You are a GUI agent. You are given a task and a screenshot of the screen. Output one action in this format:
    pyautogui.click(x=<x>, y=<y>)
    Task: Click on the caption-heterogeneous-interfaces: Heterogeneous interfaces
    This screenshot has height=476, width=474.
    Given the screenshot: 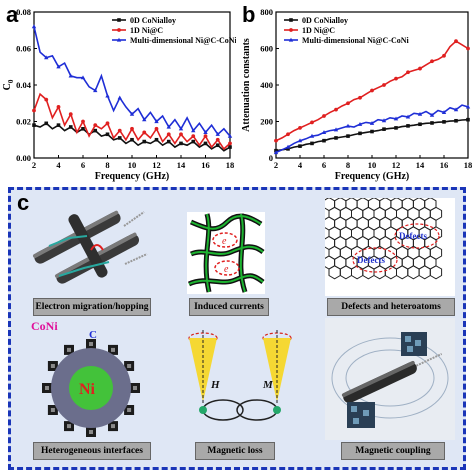 What is the action you would take?
    pyautogui.click(x=92, y=451)
    